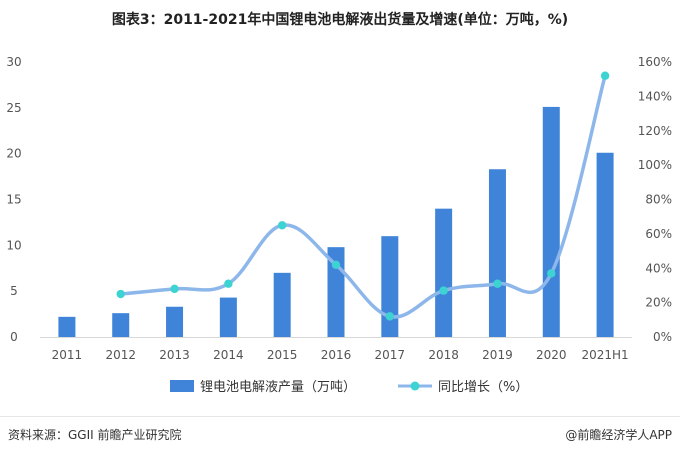  I want to click on y-left-tick-label: 5, so click(14, 291).